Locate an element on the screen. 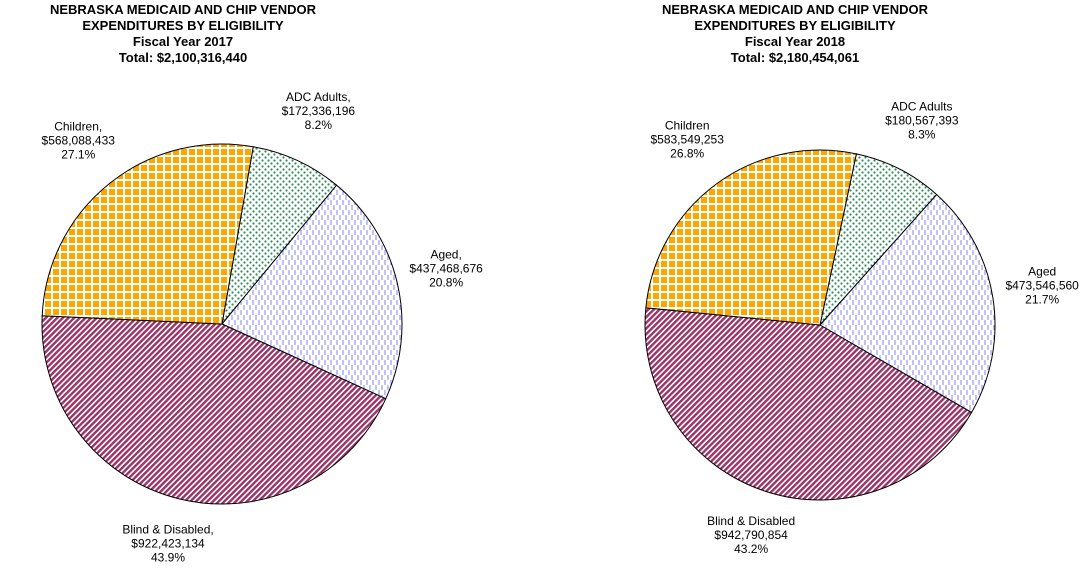 This screenshot has height=573, width=1086. slice-label: $583,549,253 is located at coordinates (687, 139).